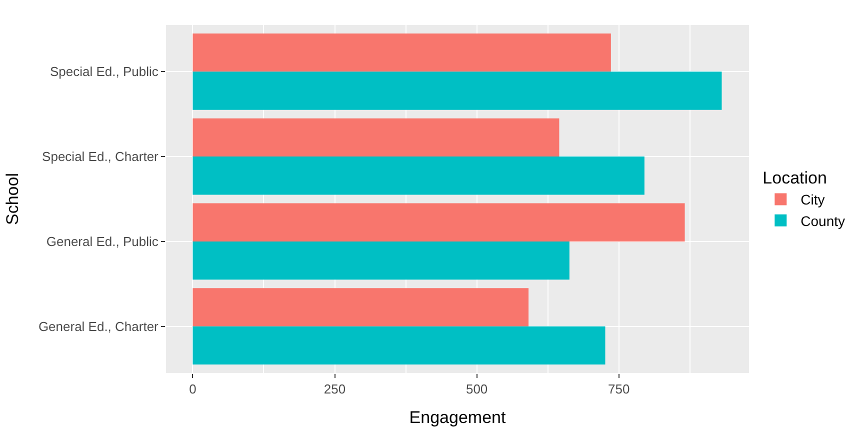 This screenshot has height=435, width=863. Describe the element at coordinates (794, 178) in the screenshot. I see `legend-title: Location` at that location.